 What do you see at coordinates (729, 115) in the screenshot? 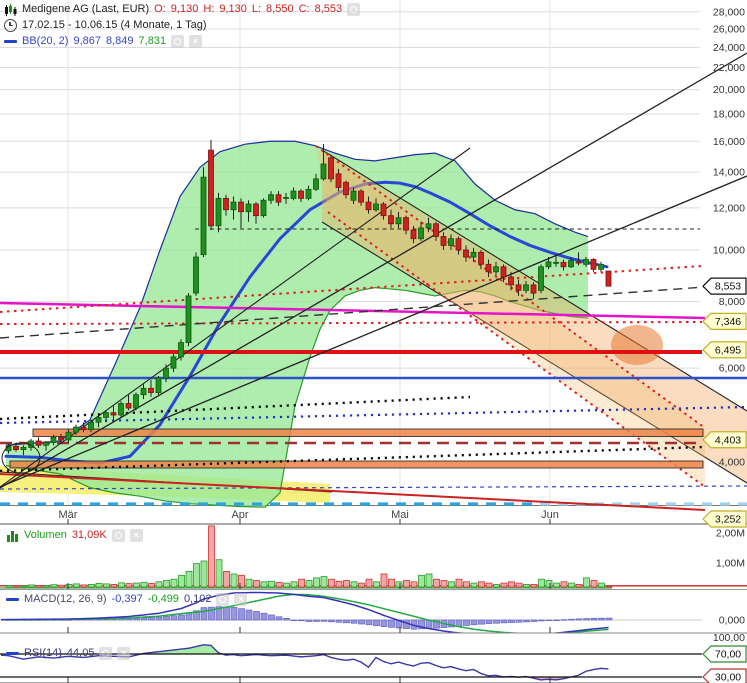
I see `svg-text: 18,000` at bounding box center [729, 115].